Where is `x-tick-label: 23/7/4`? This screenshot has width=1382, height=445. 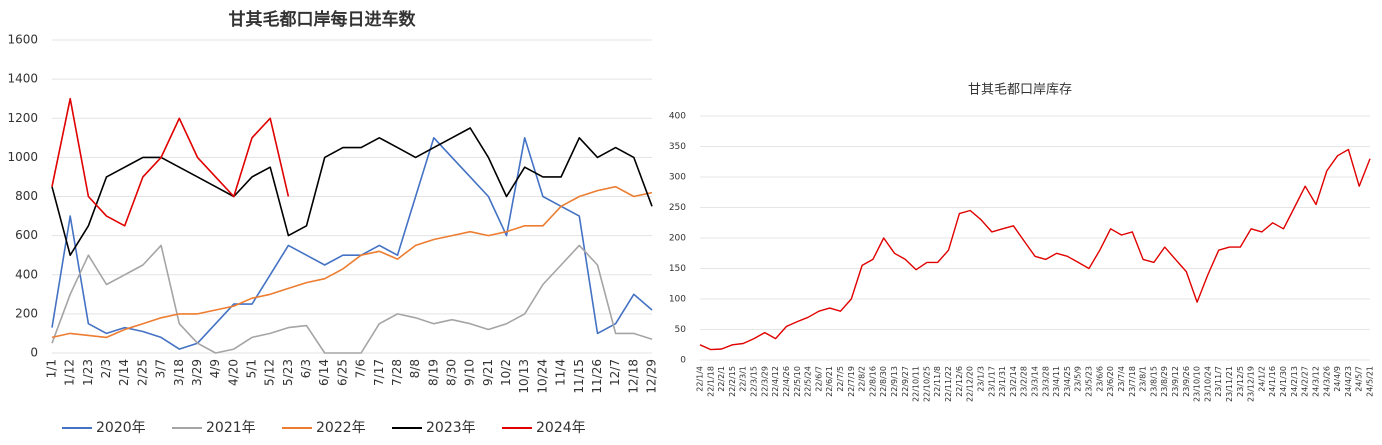 x-tick-label: 23/7/4 is located at coordinates (1121, 379).